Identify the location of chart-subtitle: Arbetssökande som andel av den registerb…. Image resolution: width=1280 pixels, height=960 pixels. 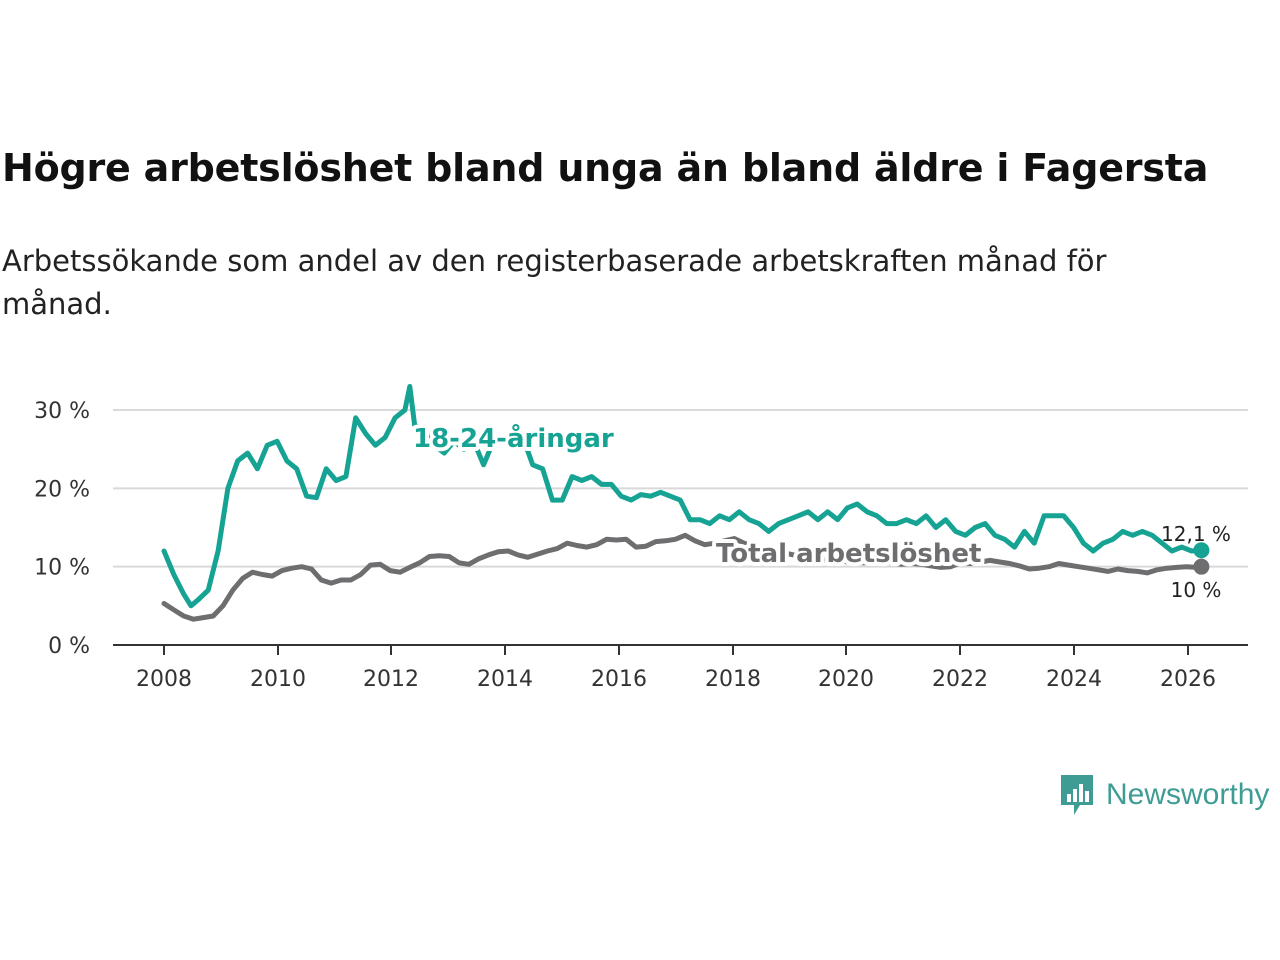
(554, 282).